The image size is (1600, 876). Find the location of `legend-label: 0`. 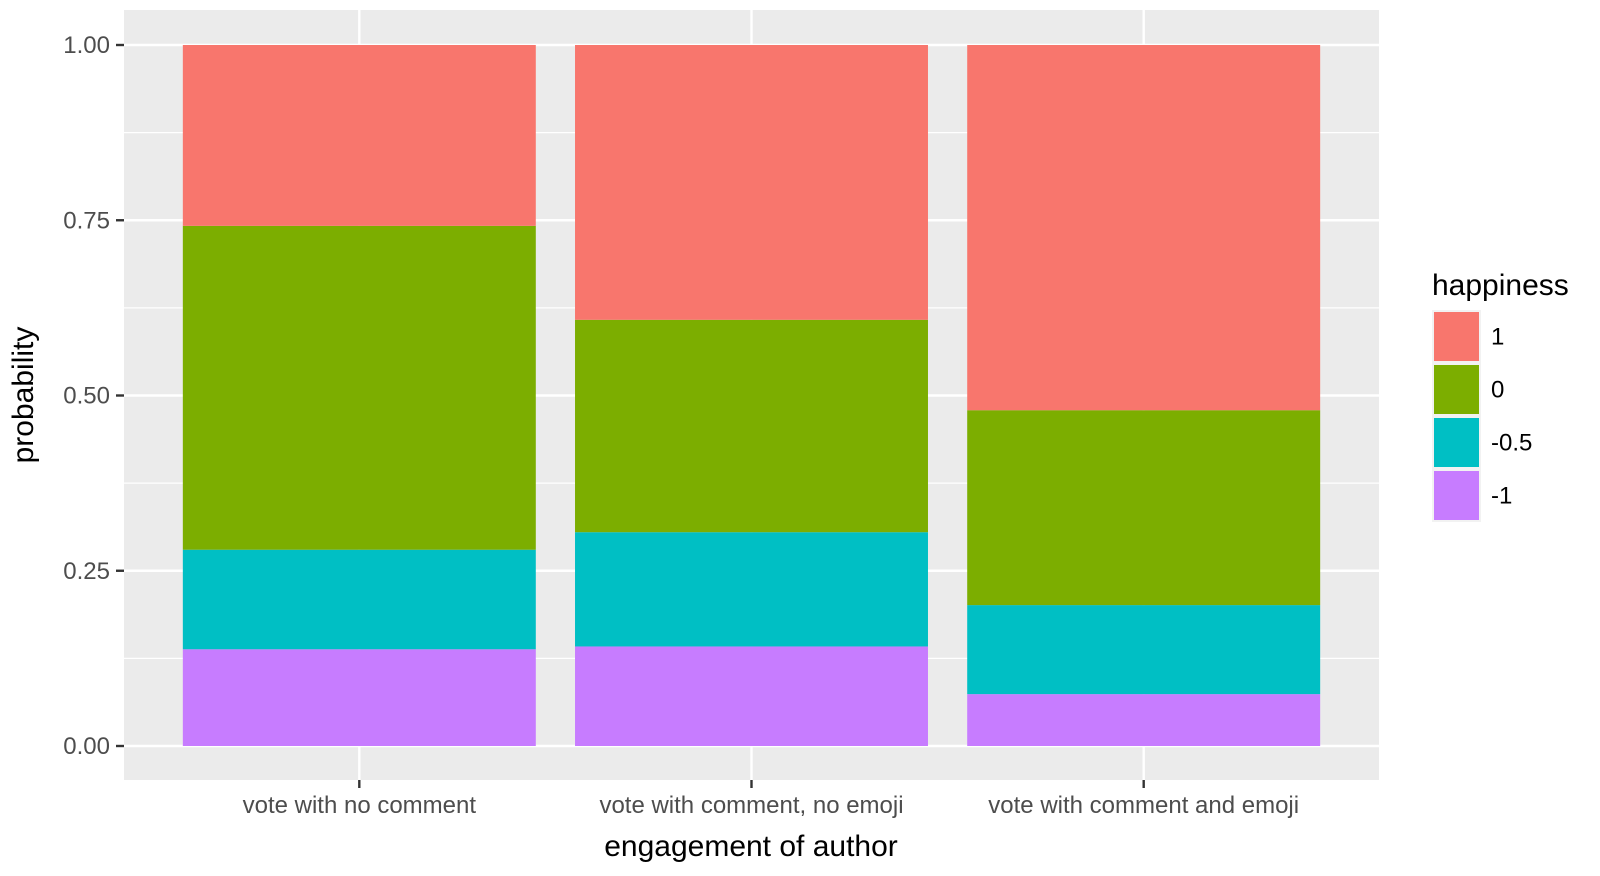

legend-label: 0 is located at coordinates (1497, 390).